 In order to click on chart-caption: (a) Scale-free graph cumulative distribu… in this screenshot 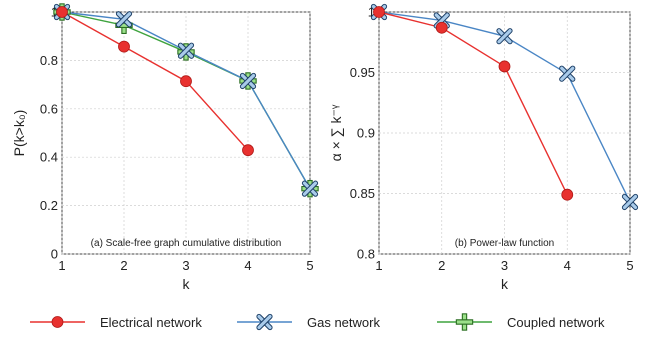, I will do `click(186, 243)`.